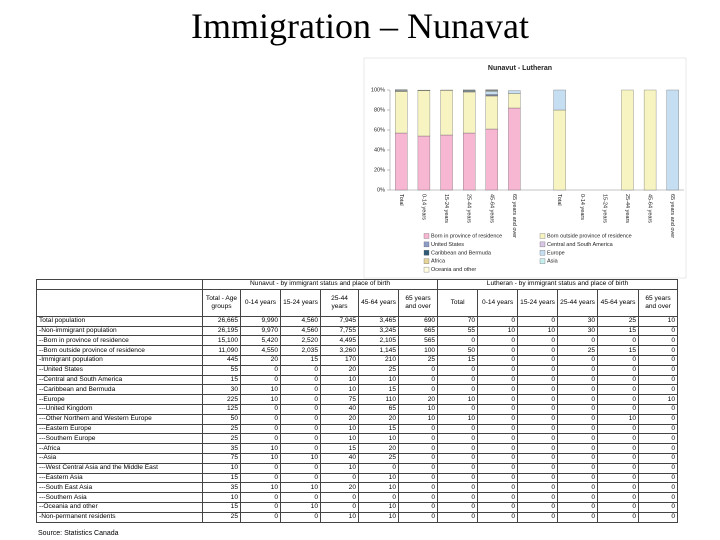 The image size is (720, 540). What do you see at coordinates (381, 190) in the screenshot?
I see `y-tick-label: 0%` at bounding box center [381, 190].